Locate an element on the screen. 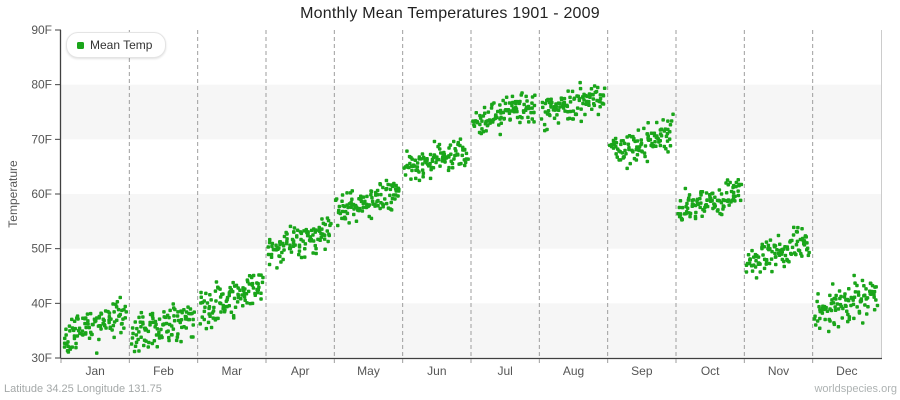  chart-title: Monthly Mean Temperatures 1901 - 2009 is located at coordinates (450, 13).